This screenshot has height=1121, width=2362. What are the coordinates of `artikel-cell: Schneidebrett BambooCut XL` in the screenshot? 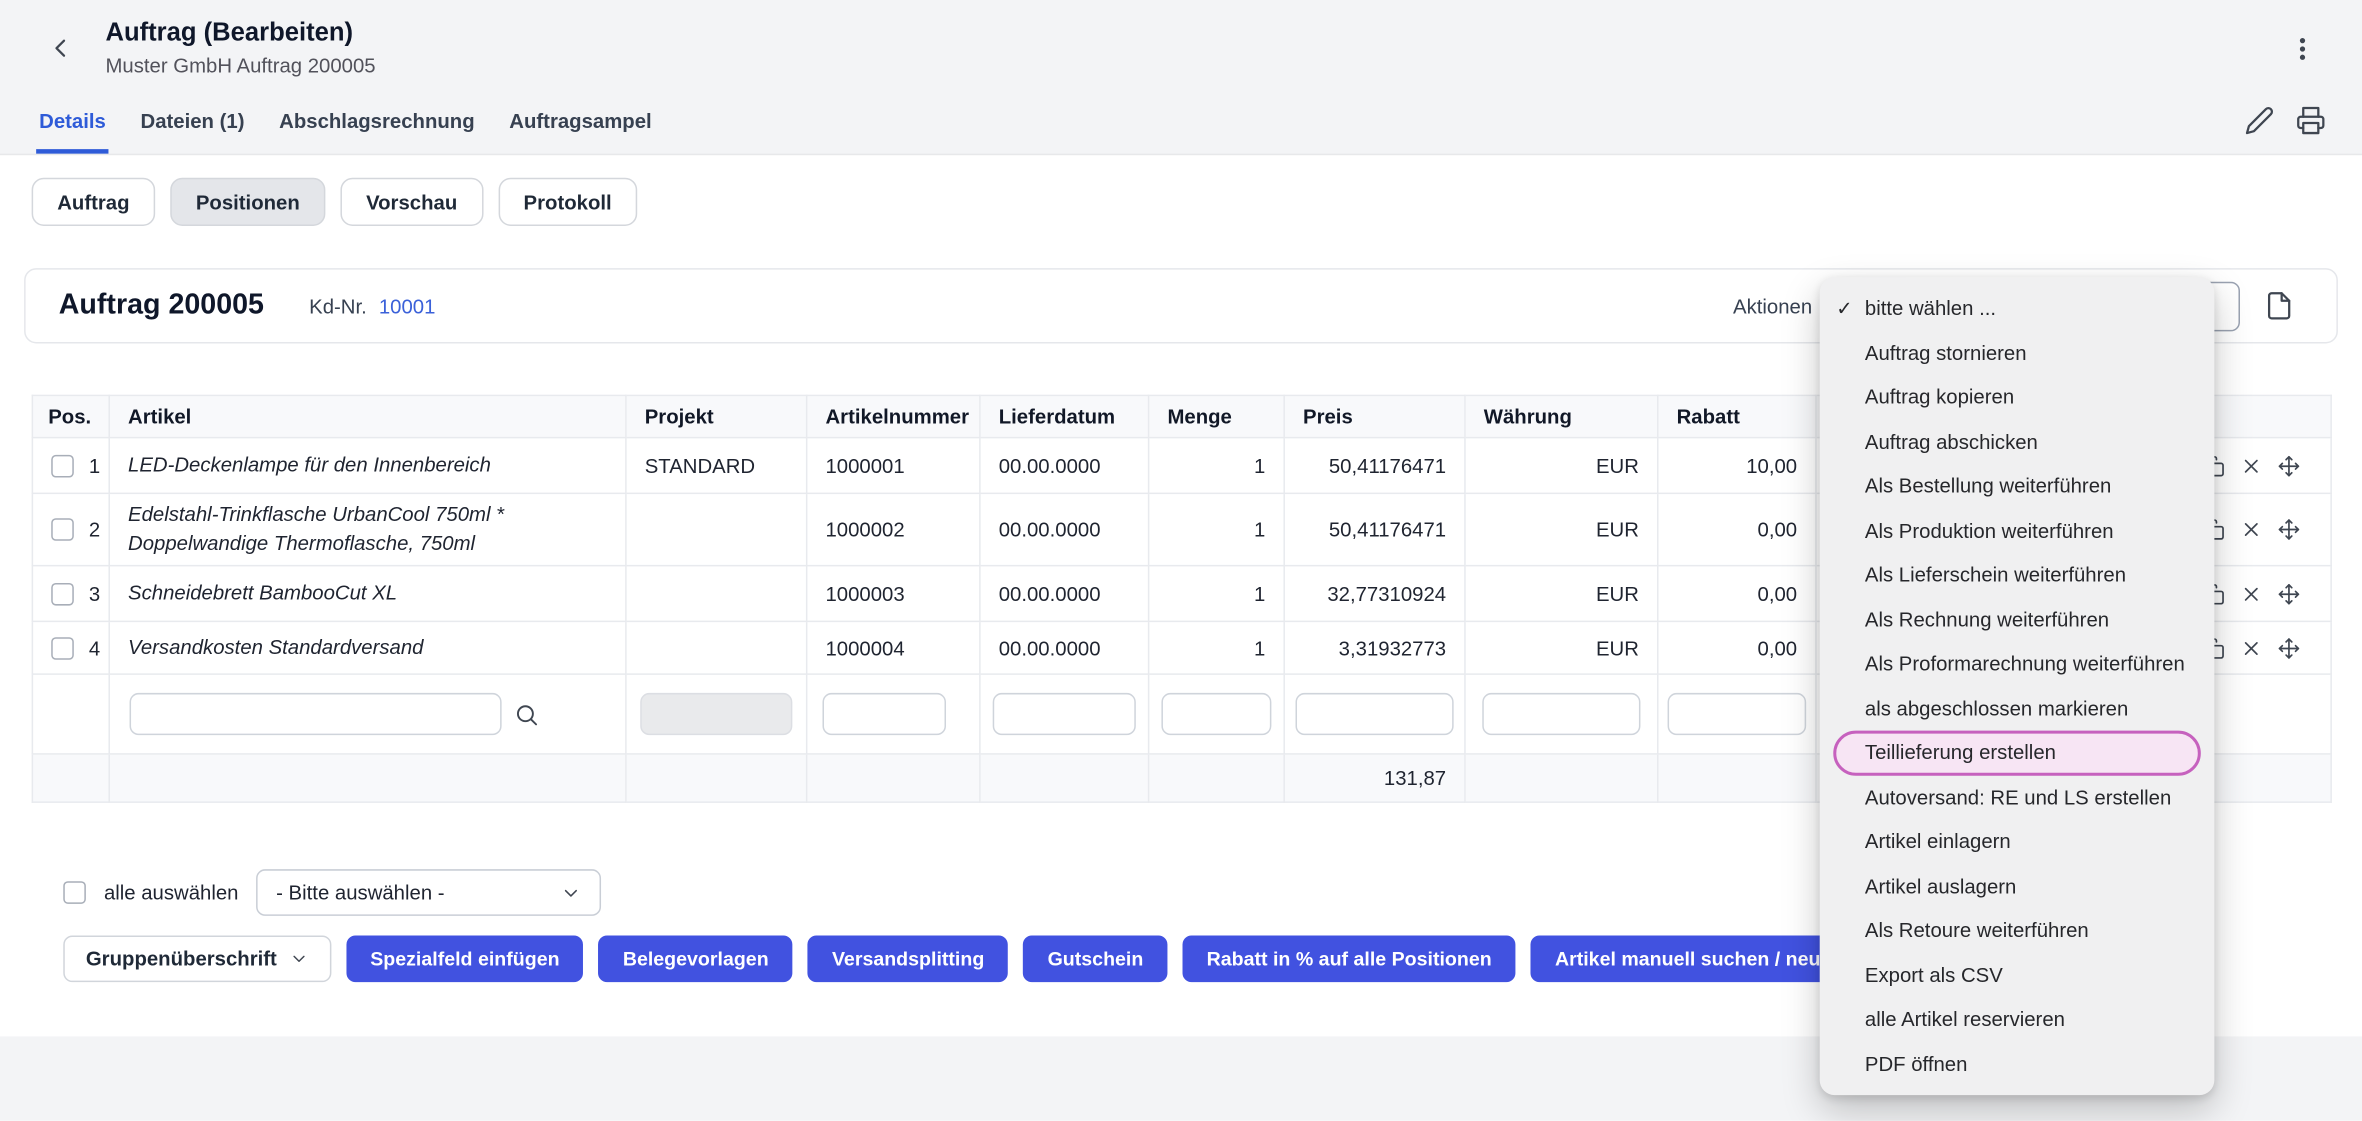 It's located at (367, 593).